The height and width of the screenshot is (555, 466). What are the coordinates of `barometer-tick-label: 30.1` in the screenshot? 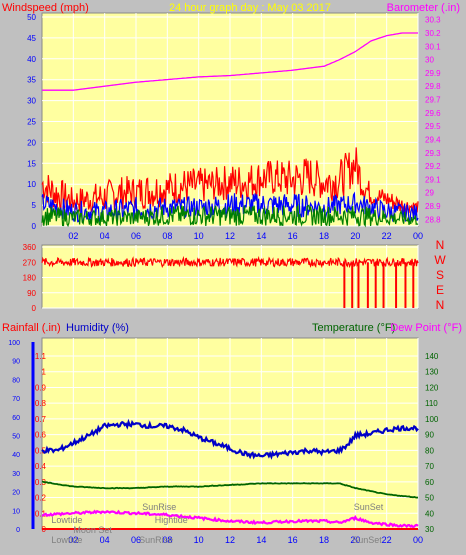 It's located at (433, 46).